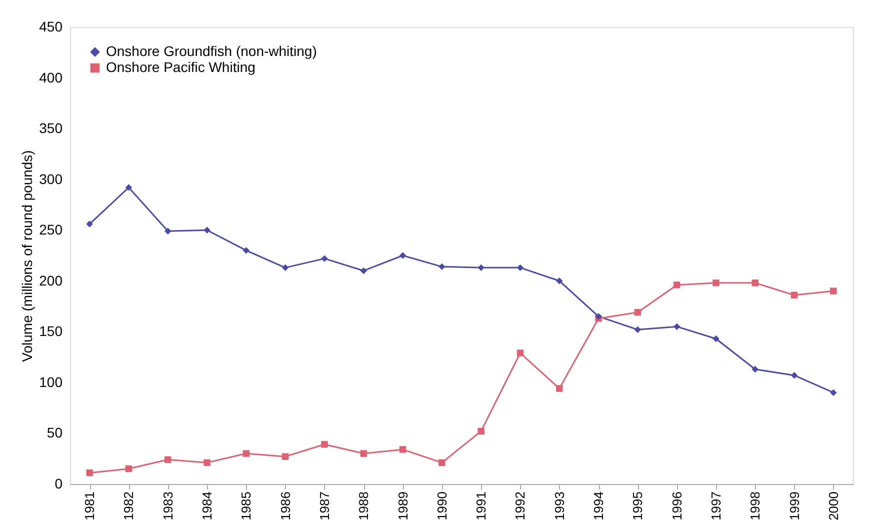 This screenshot has height=530, width=893. What do you see at coordinates (207, 506) in the screenshot?
I see `x-tick-label: 1984` at bounding box center [207, 506].